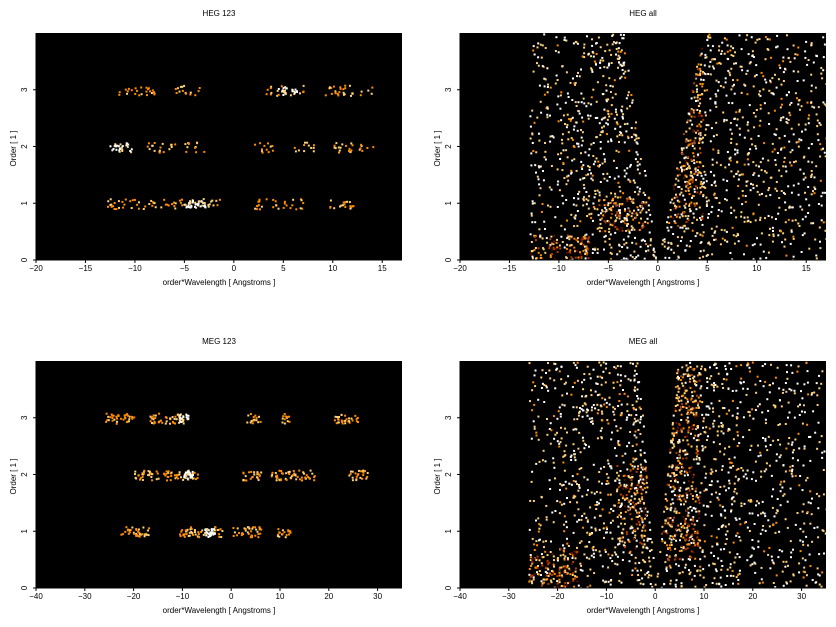  Describe the element at coordinates (448, 259) in the screenshot. I see `y-tick-label: 0` at that location.